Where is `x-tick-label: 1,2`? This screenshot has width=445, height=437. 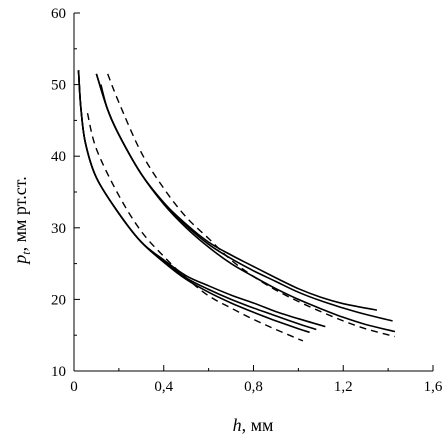 x-tick-label: 1,2 is located at coordinates (343, 387).